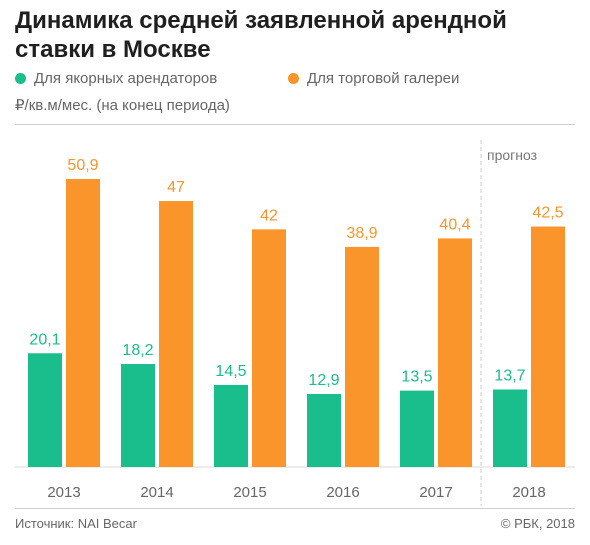 The width and height of the screenshot is (590, 545). I want to click on data-label-gallery-2014: 47, so click(176, 187).